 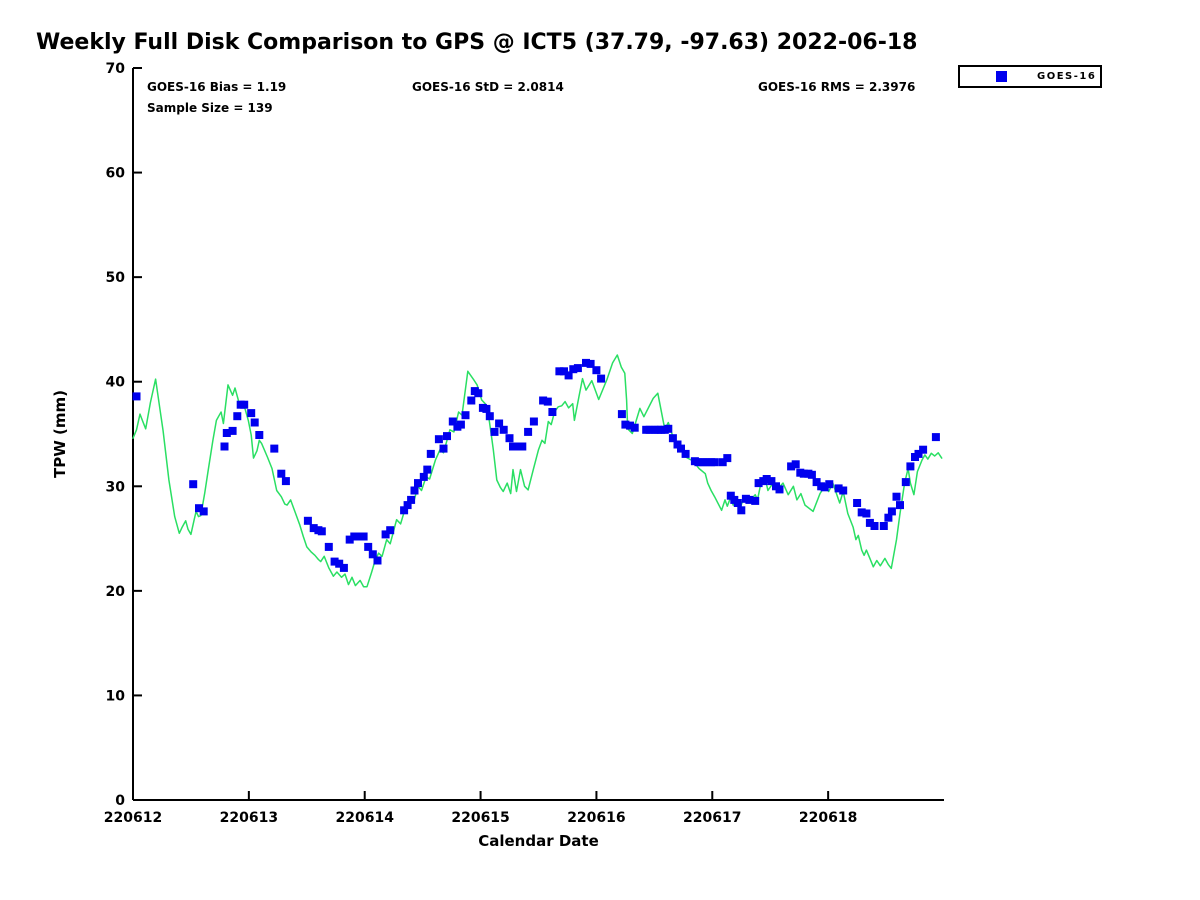 What do you see at coordinates (116, 174) in the screenshot?
I see `y-tick-label: 60` at bounding box center [116, 174].